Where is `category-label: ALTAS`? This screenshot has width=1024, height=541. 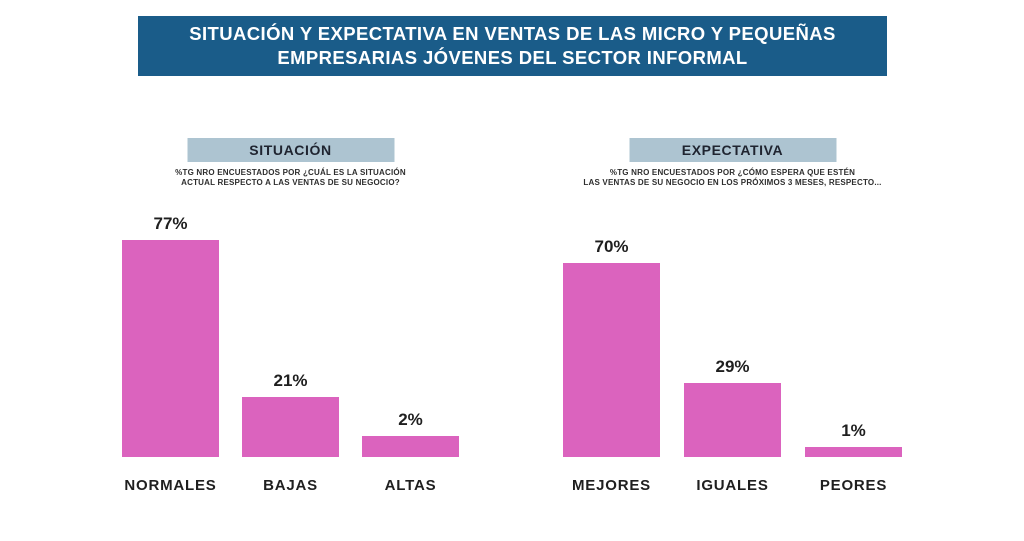 category-label: ALTAS is located at coordinates (410, 485).